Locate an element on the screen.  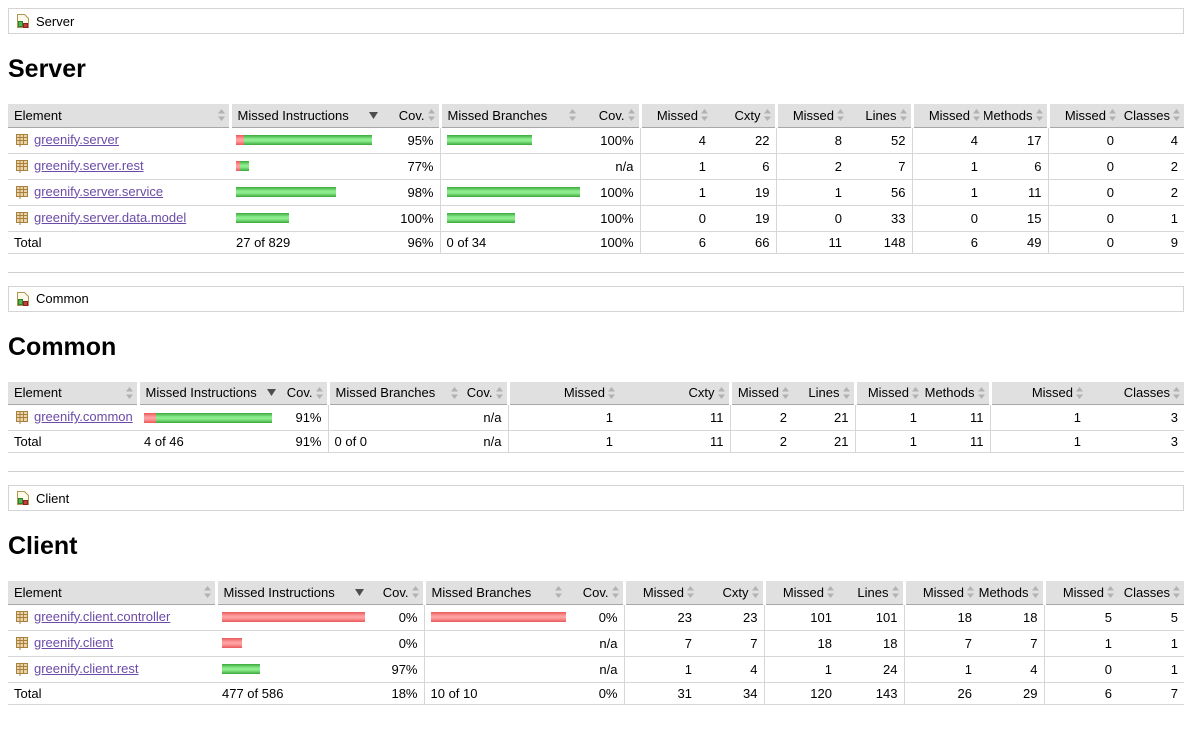
package-link: greenify.server.data.model is located at coordinates (110, 217).